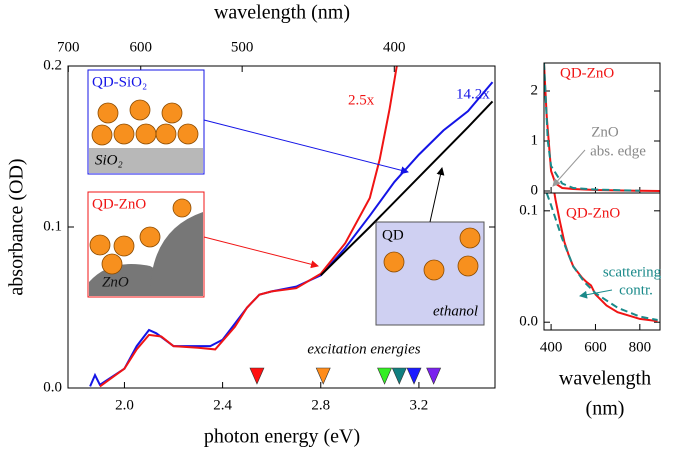 The height and width of the screenshot is (452, 675). Describe the element at coordinates (282, 13) in the screenshot. I see `x2-axis-label: wavelength (nm)` at that location.